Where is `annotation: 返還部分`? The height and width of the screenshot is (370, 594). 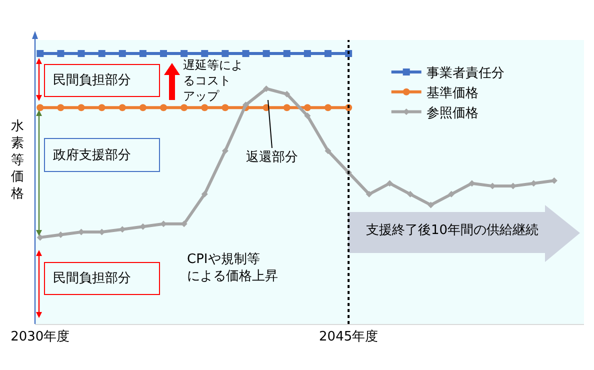
annotation: 返還部分 is located at coordinates (272, 157).